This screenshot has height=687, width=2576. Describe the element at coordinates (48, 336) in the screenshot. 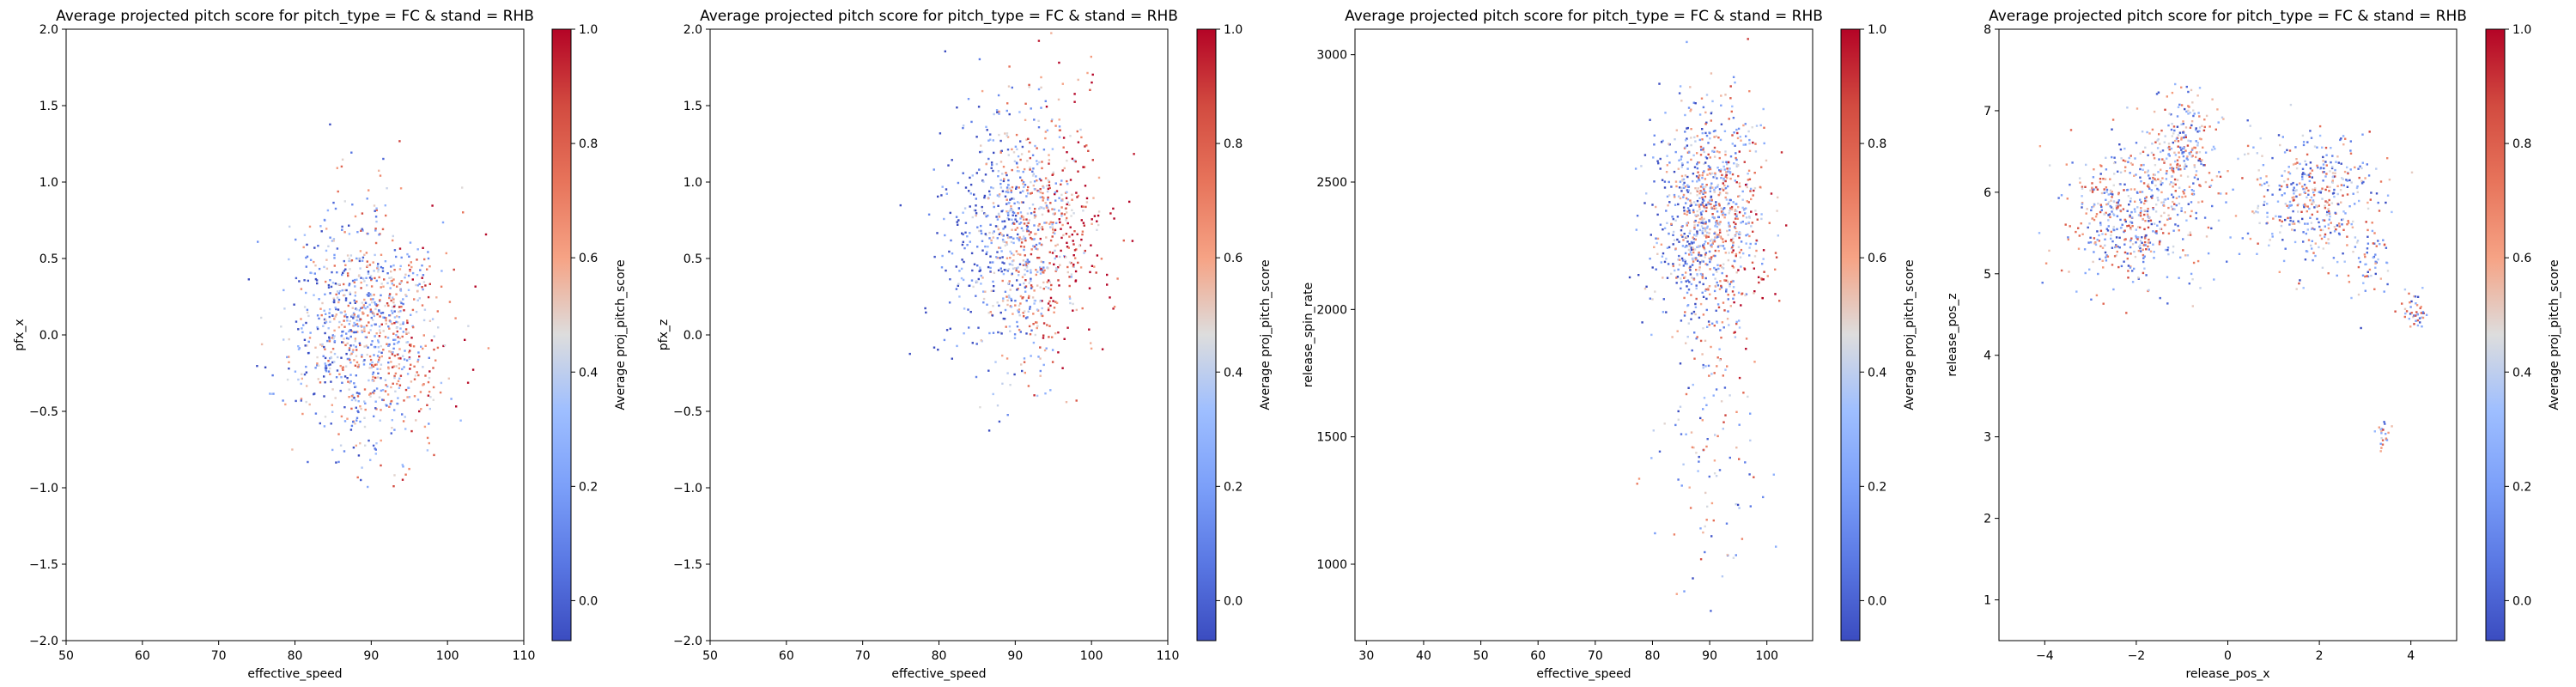

I see `y-tick-label: 0.0` at that location.